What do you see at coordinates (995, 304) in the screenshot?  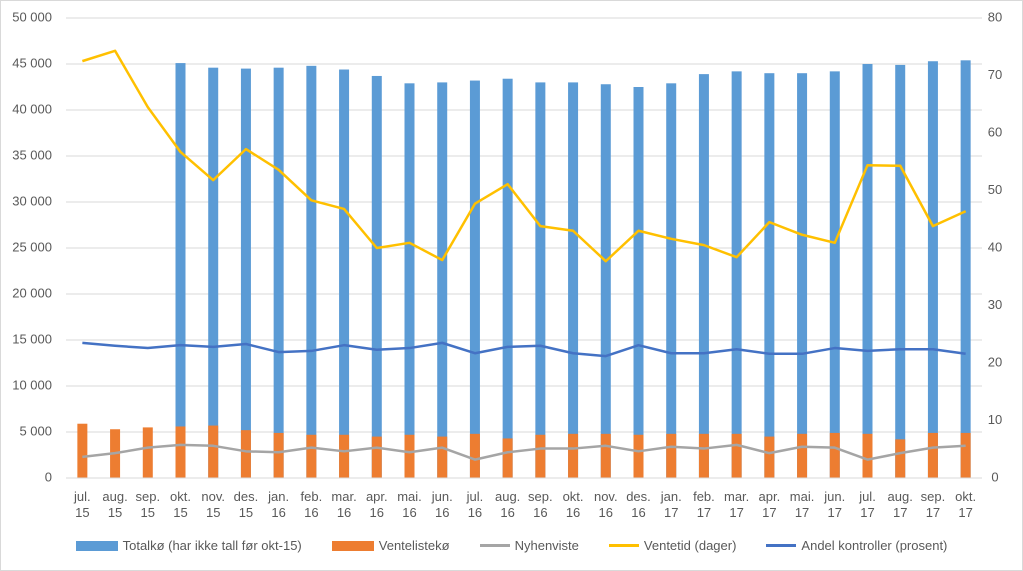 I see `y2-tick-label: 30` at bounding box center [995, 304].